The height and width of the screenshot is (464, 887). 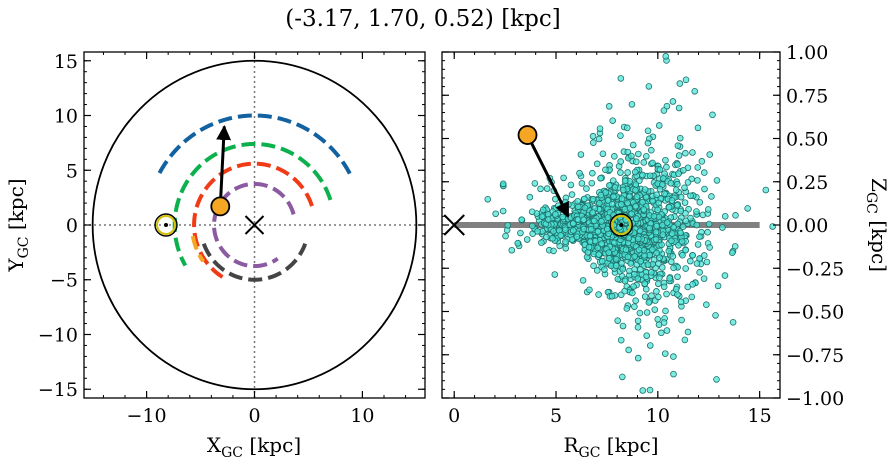 What do you see at coordinates (807, 140) in the screenshot?
I see `right-y-tick-label: 0.50` at bounding box center [807, 140].